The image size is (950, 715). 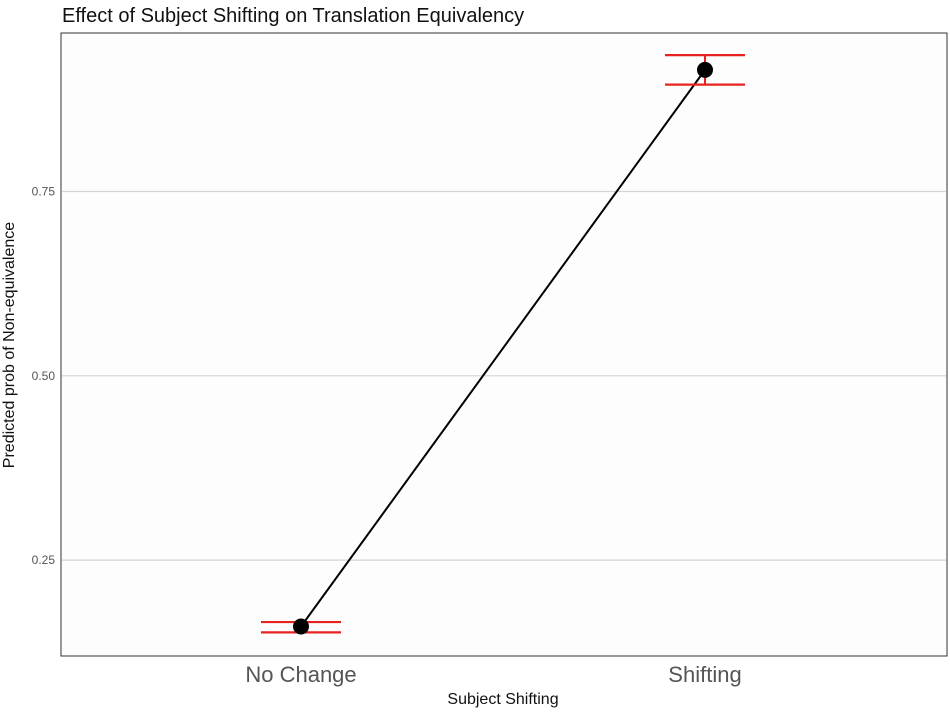 I want to click on x-axis-tick-labels: No Change Shifting, so click(x=493, y=674).